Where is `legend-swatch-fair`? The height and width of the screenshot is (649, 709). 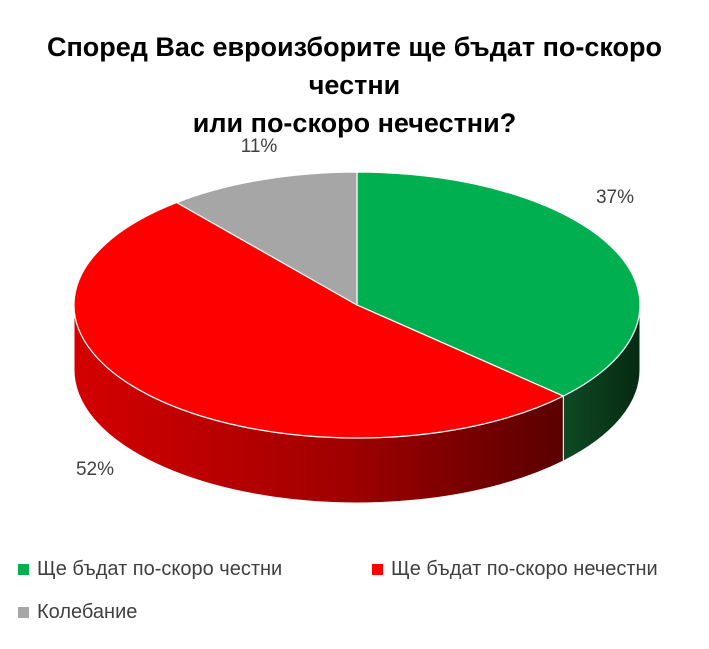 legend-swatch-fair is located at coordinates (23, 569).